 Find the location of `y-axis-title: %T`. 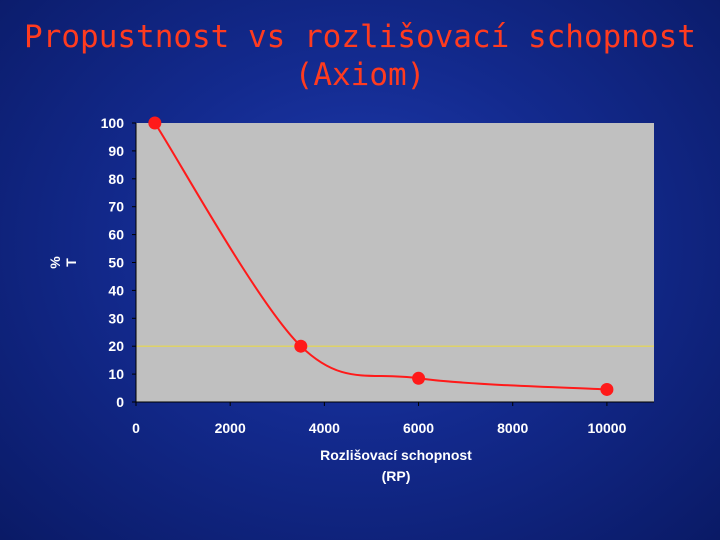

y-axis-title: %T is located at coordinates (63, 262).